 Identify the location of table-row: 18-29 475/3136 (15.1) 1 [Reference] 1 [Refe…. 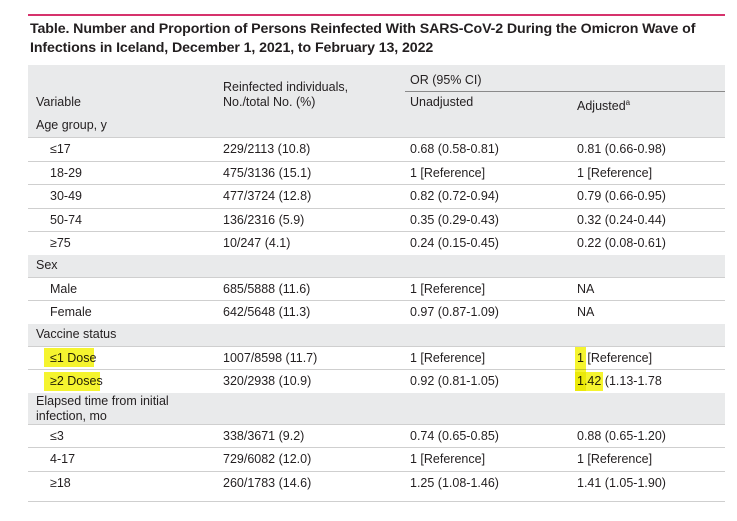
(376, 172).